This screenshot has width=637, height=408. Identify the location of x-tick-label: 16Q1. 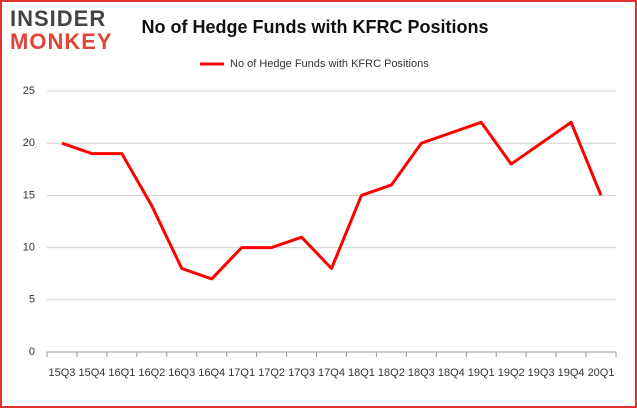
(121, 373).